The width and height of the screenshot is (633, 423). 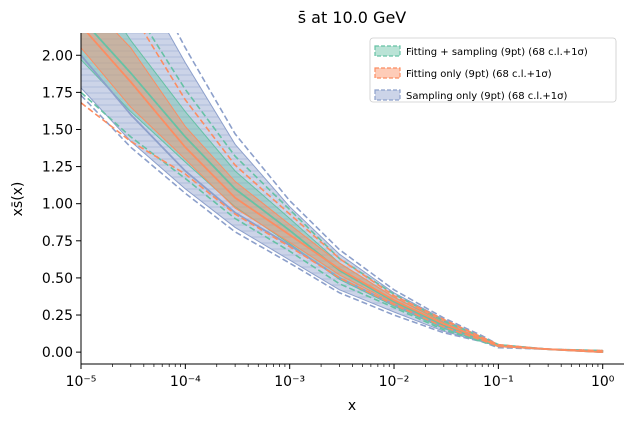 I want to click on y-ticks: 0.00 0.25 0.50 0.75 1.00 1.25 1.50 1.75 2.00, so click(x=61, y=204).